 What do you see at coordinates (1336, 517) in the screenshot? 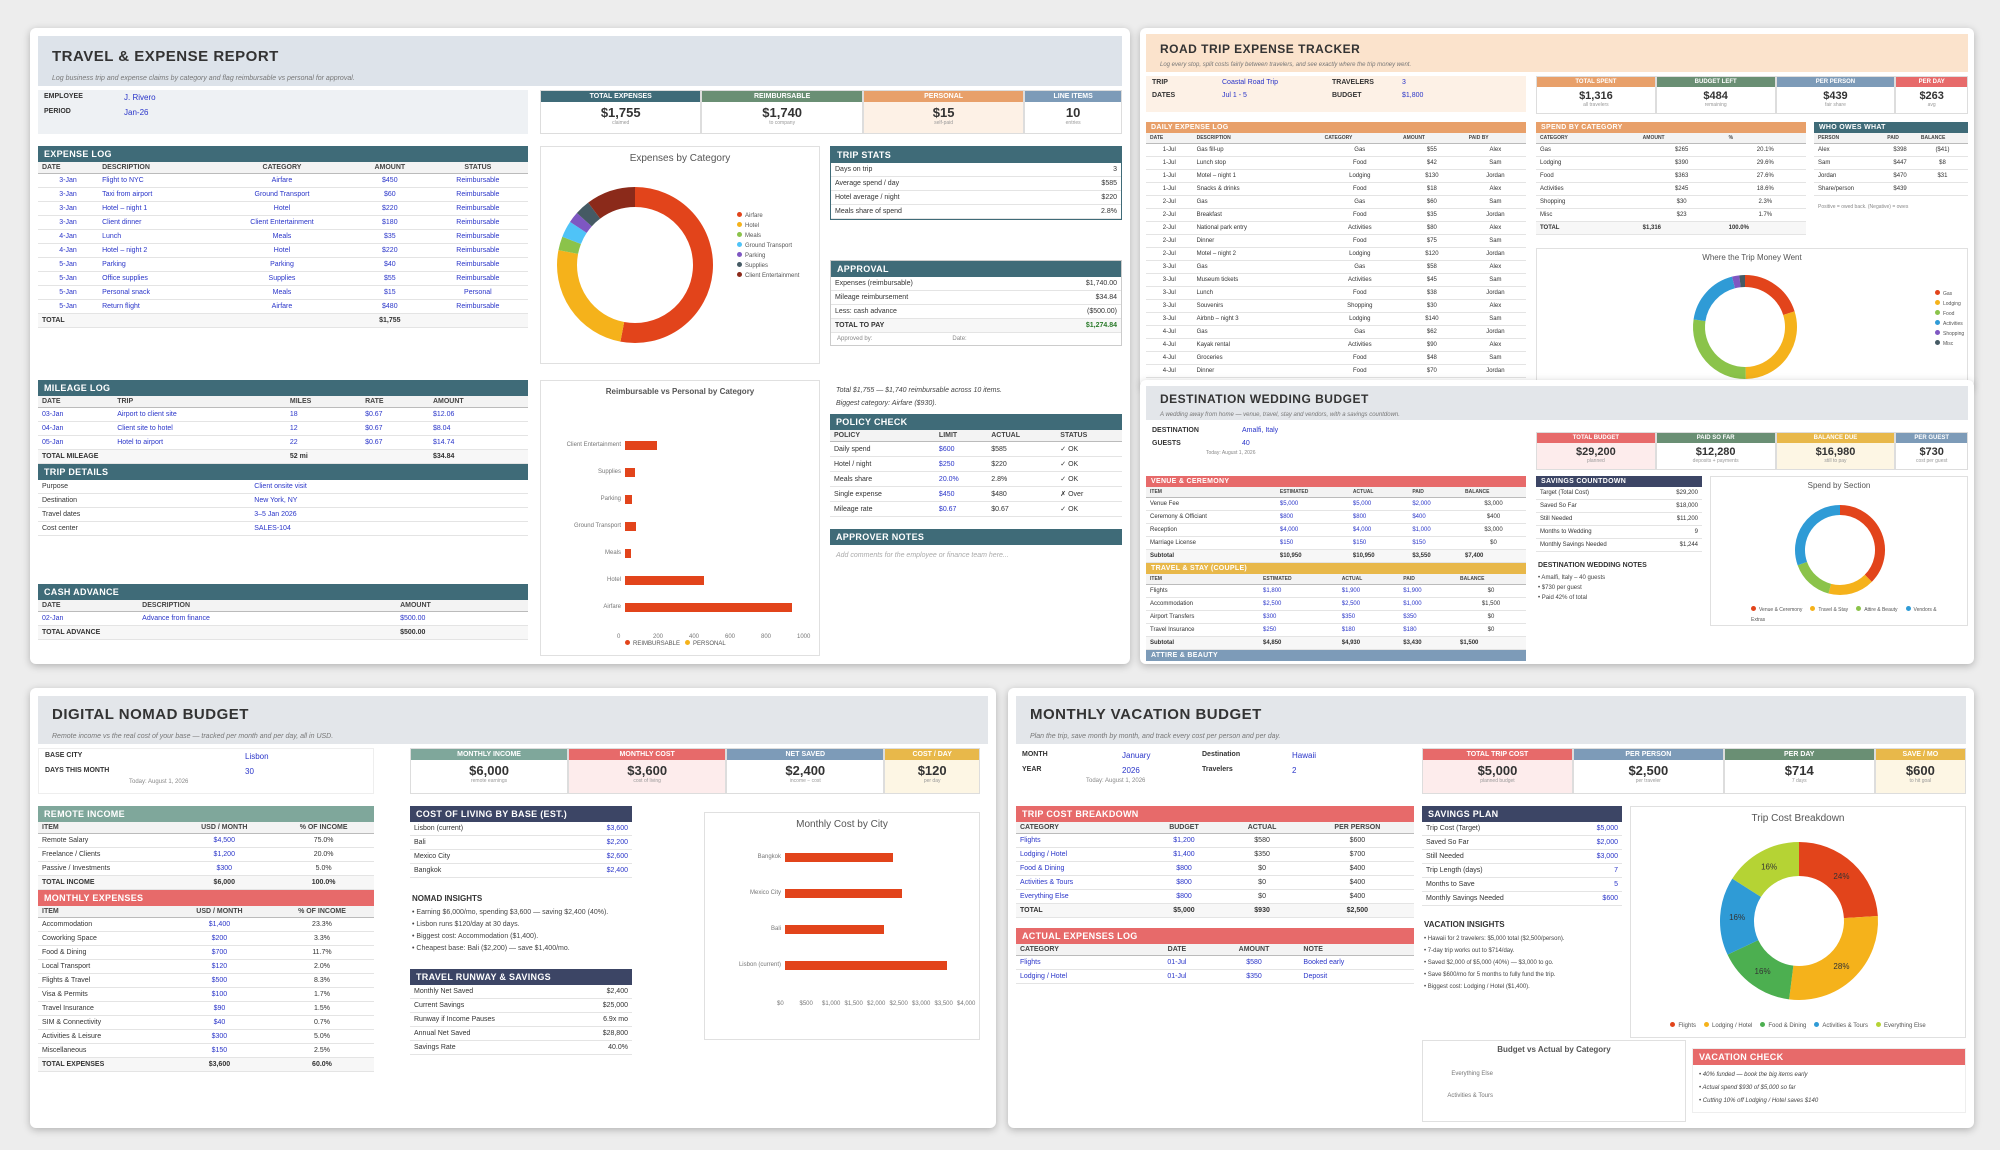
I see `venue-row: Ceremony & Officiant $800 $800 $400 $400` at bounding box center [1336, 517].